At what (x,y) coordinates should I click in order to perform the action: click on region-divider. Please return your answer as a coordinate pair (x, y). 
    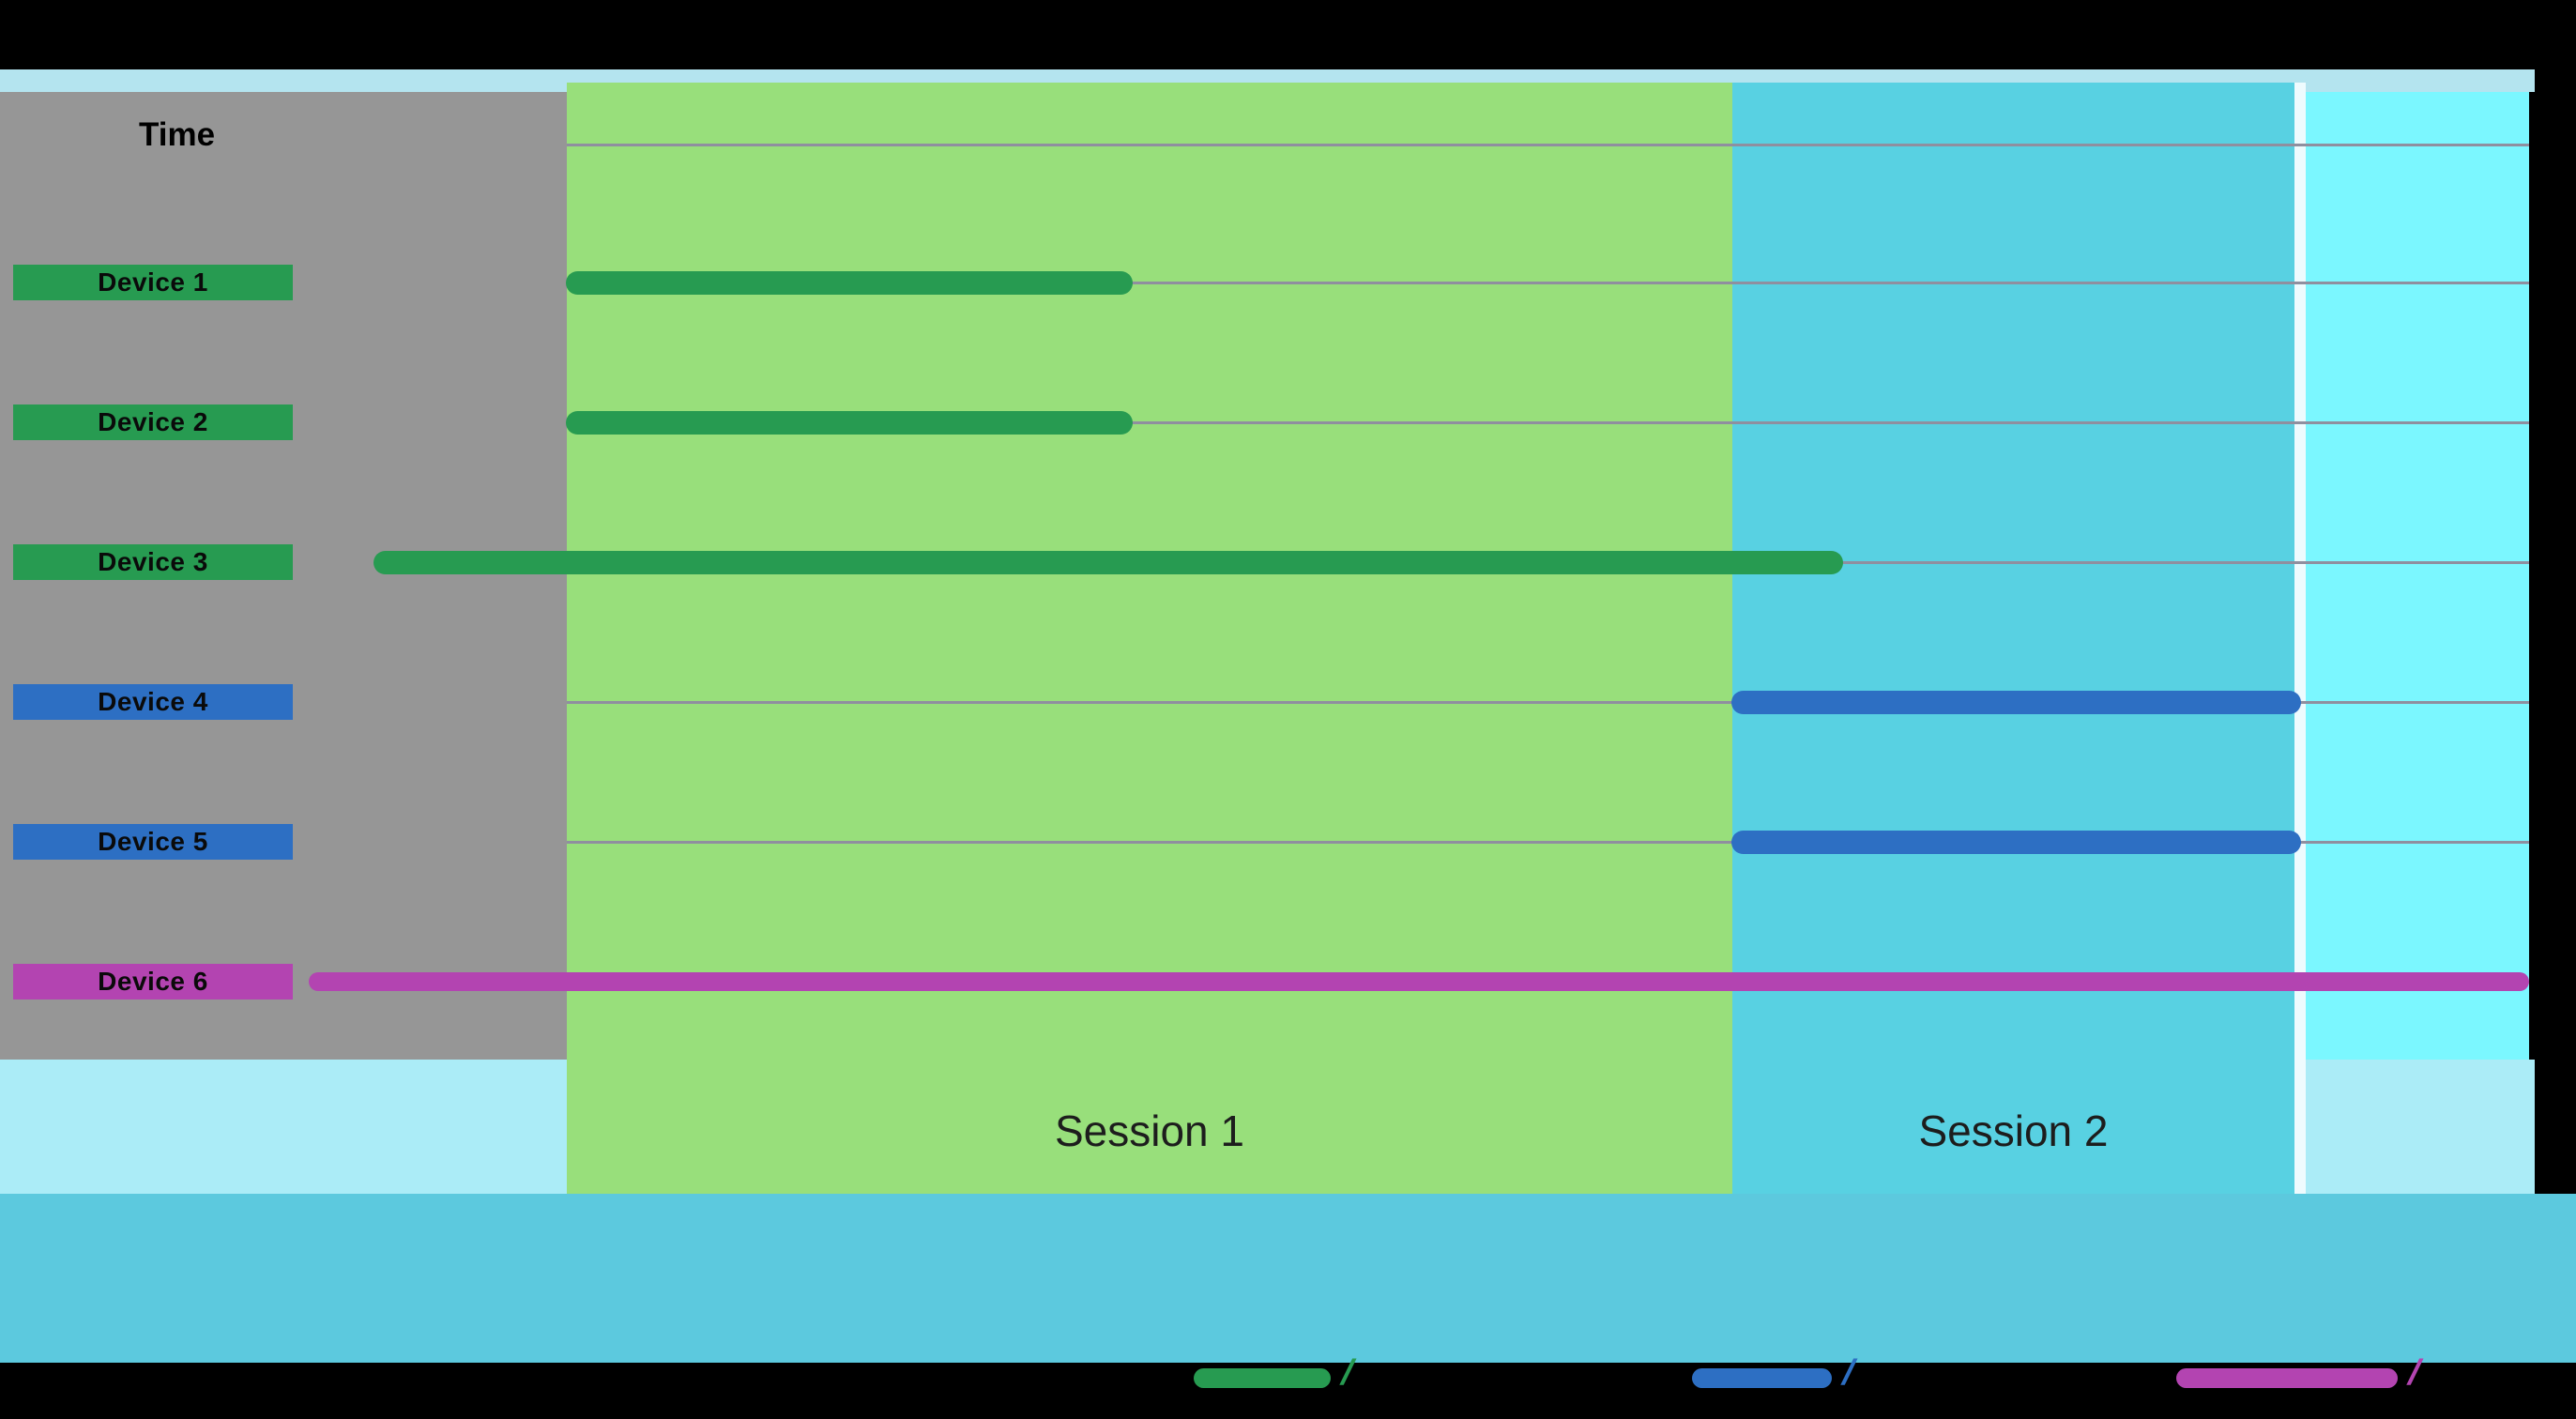
    Looking at the image, I should click on (2300, 639).